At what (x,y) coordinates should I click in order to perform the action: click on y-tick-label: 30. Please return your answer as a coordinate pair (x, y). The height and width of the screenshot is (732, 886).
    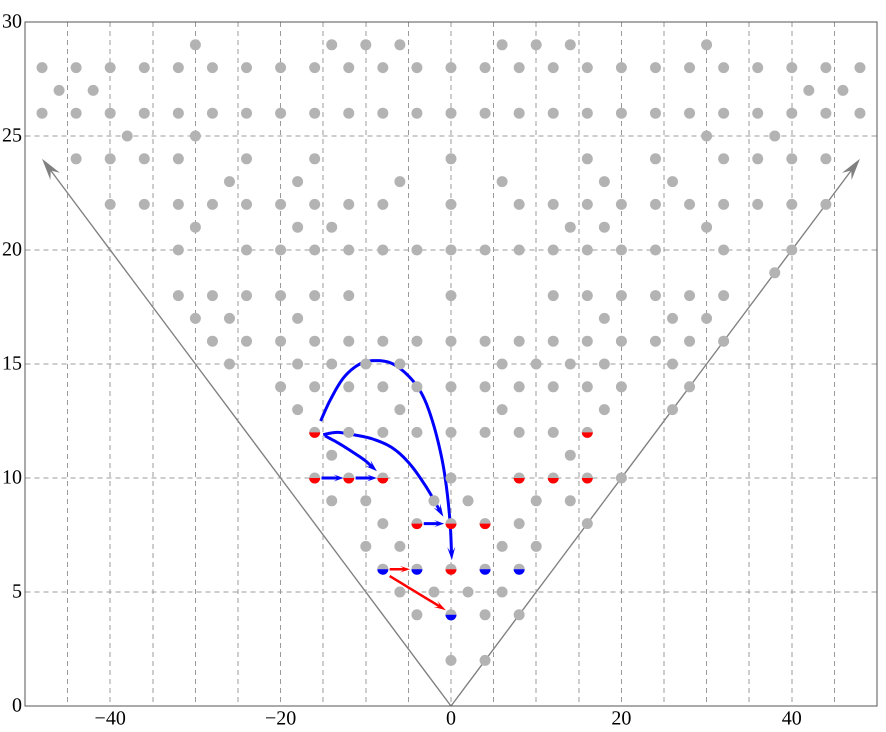
    Looking at the image, I should click on (12, 21).